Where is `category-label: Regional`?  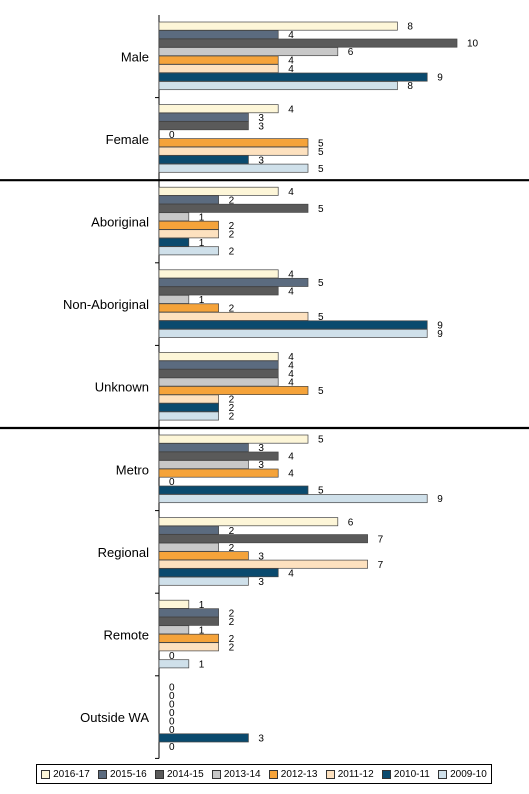 category-label: Regional is located at coordinates (123, 552).